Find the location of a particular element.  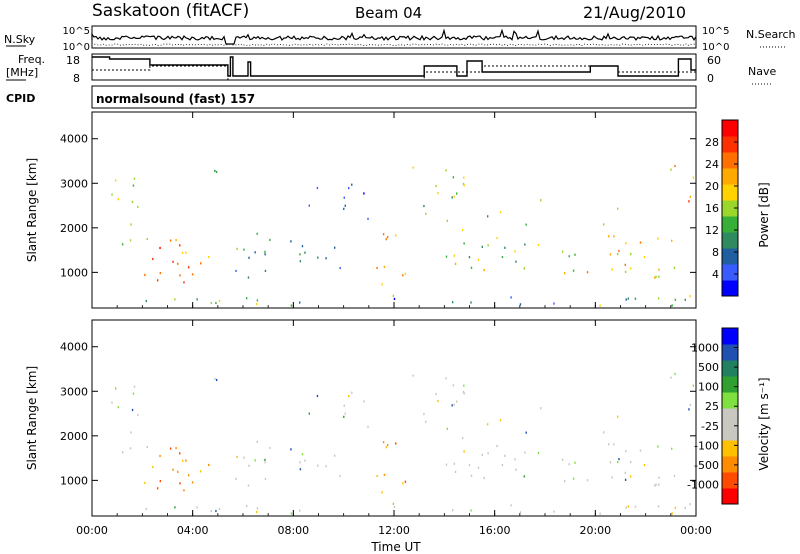

time-xlabel: Time UT is located at coordinates (395, 547).